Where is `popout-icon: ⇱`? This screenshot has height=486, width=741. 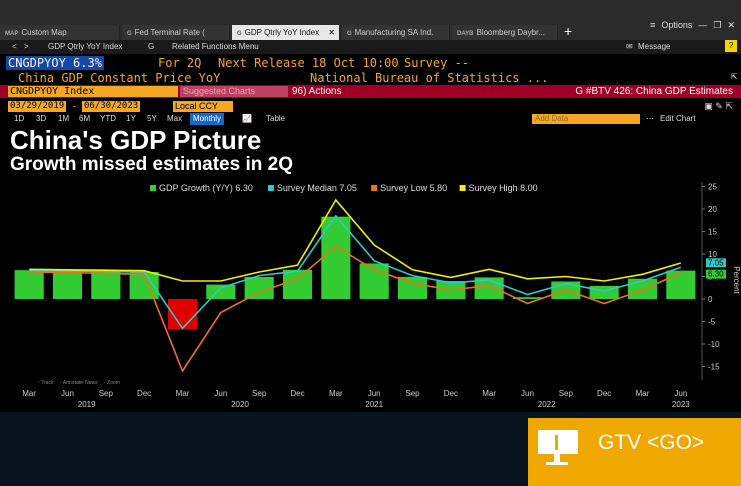
popout-icon: ⇱ is located at coordinates (733, 76).